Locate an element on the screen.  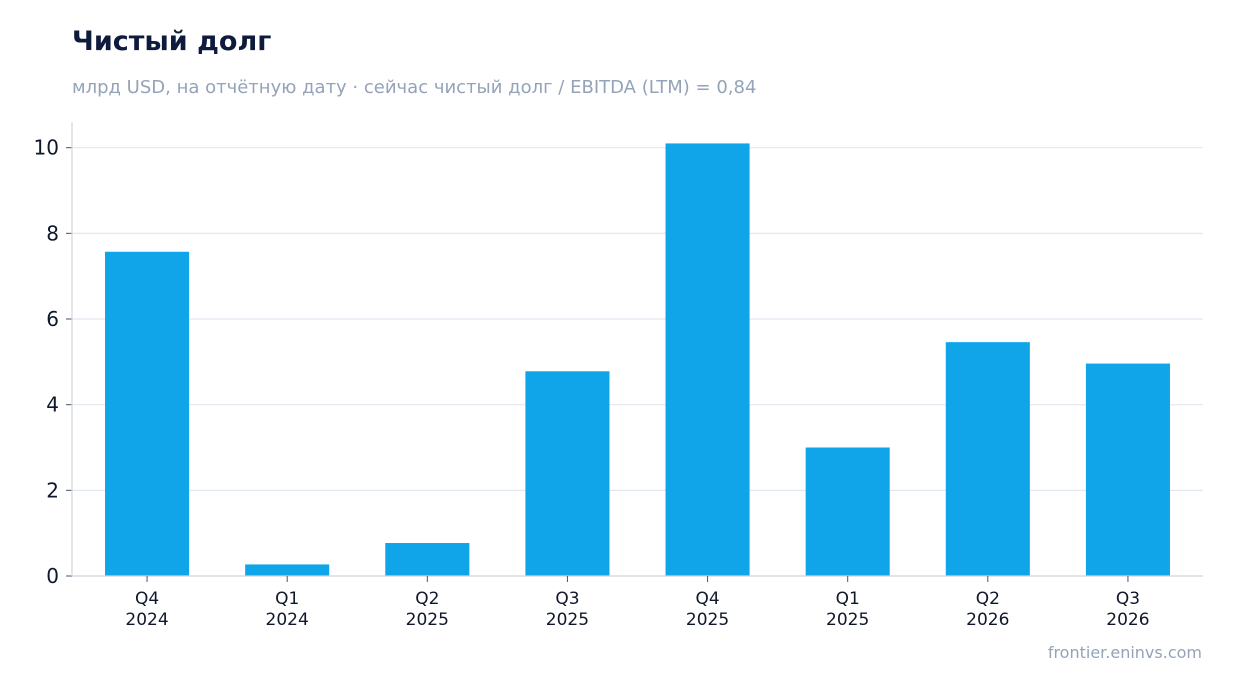
chart-title: Чистый долг is located at coordinates (172, 41).